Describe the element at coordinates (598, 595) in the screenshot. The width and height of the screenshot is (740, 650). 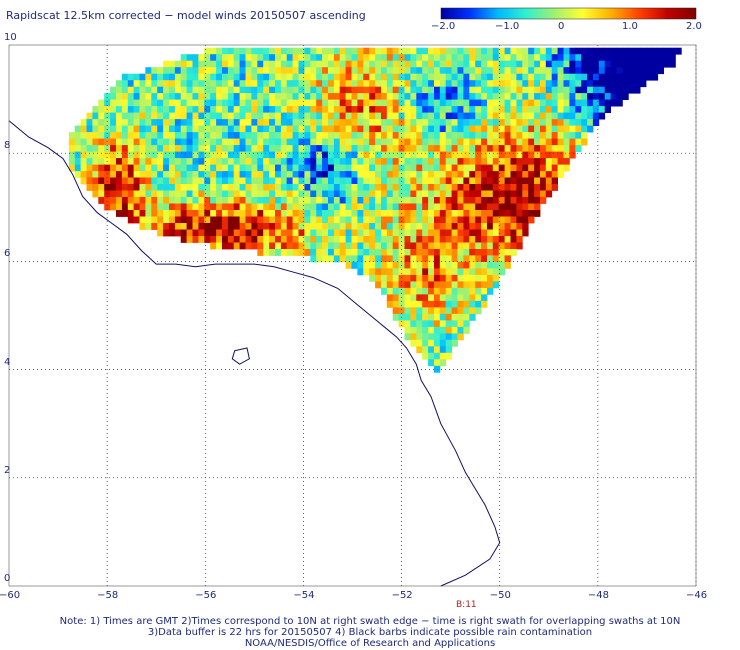
I see `longitude-label: −48` at that location.